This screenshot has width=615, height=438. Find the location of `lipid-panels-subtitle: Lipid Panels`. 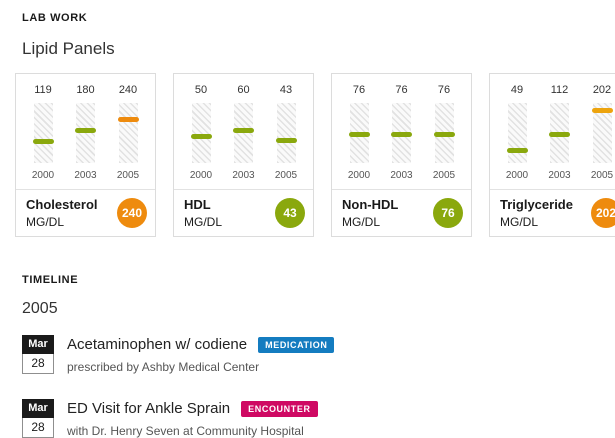

lipid-panels-subtitle: Lipid Panels is located at coordinates (68, 48).